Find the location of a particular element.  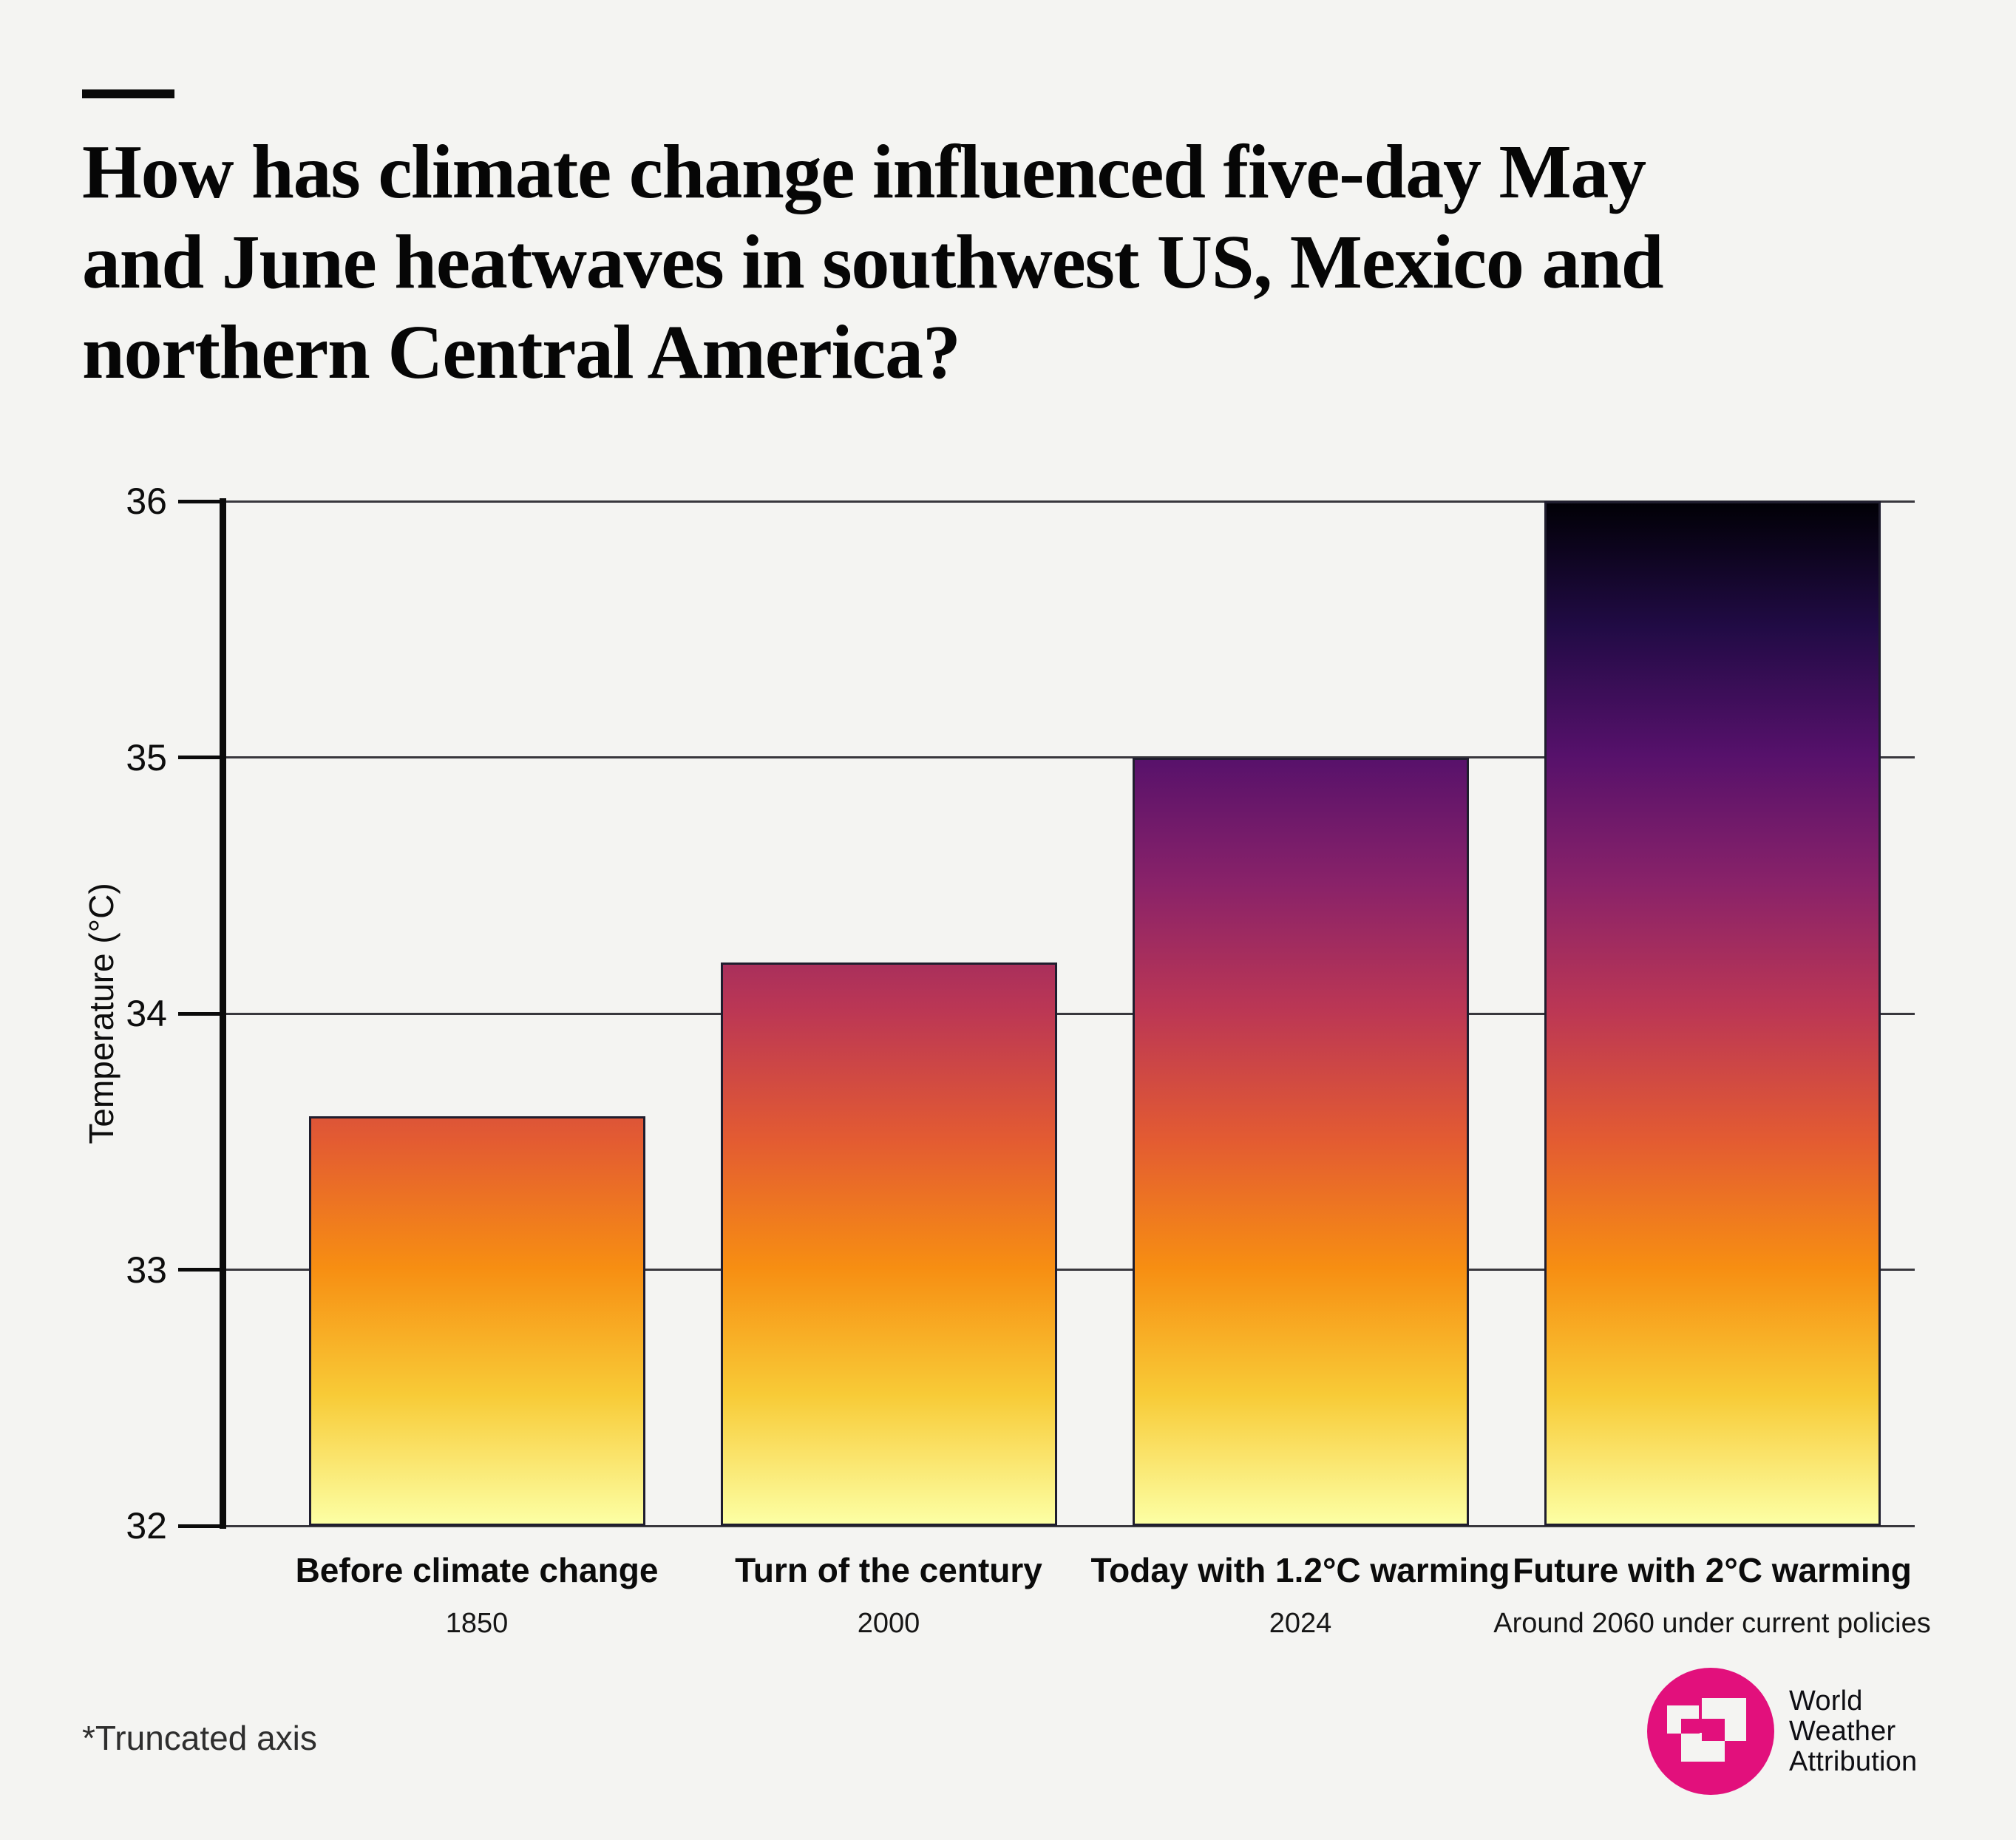

category-sublabel: Around 2060 under current policies is located at coordinates (1712, 1623).